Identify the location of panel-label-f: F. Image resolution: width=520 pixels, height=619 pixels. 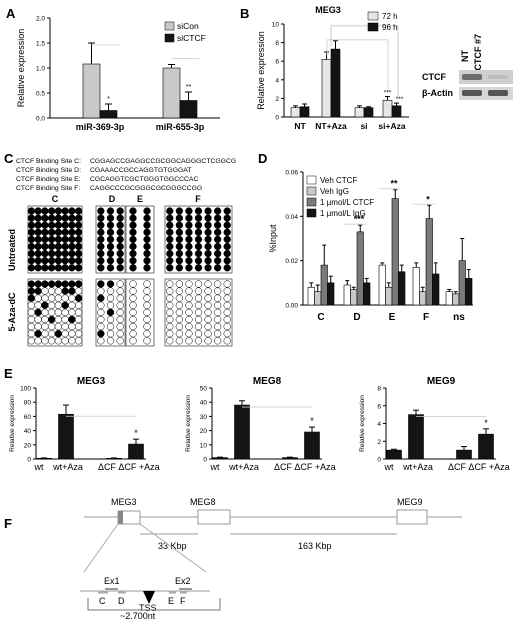
(8, 523).